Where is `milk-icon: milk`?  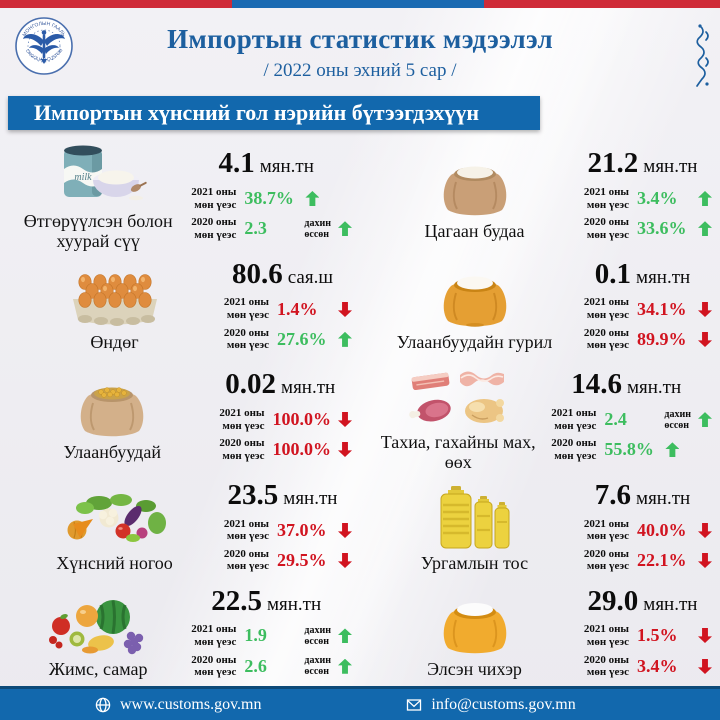 milk-icon: milk is located at coordinates (98, 174).